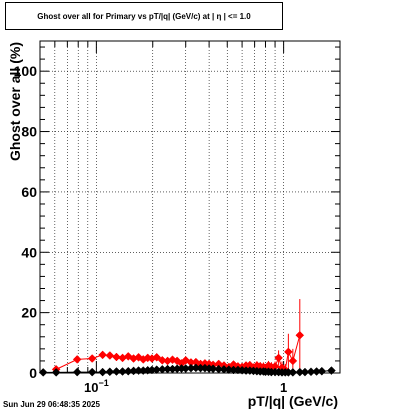 The image size is (400, 414). What do you see at coordinates (26, 71) in the screenshot?
I see `y-tick-label: 100` at bounding box center [26, 71].